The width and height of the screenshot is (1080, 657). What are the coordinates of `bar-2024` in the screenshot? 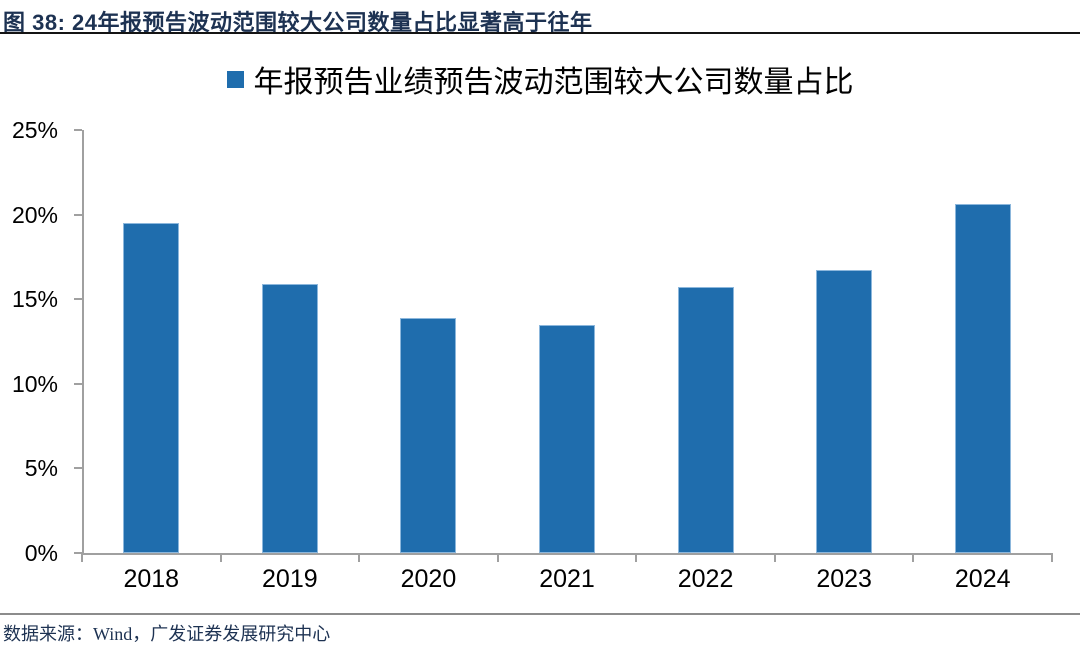 It's located at (982, 378).